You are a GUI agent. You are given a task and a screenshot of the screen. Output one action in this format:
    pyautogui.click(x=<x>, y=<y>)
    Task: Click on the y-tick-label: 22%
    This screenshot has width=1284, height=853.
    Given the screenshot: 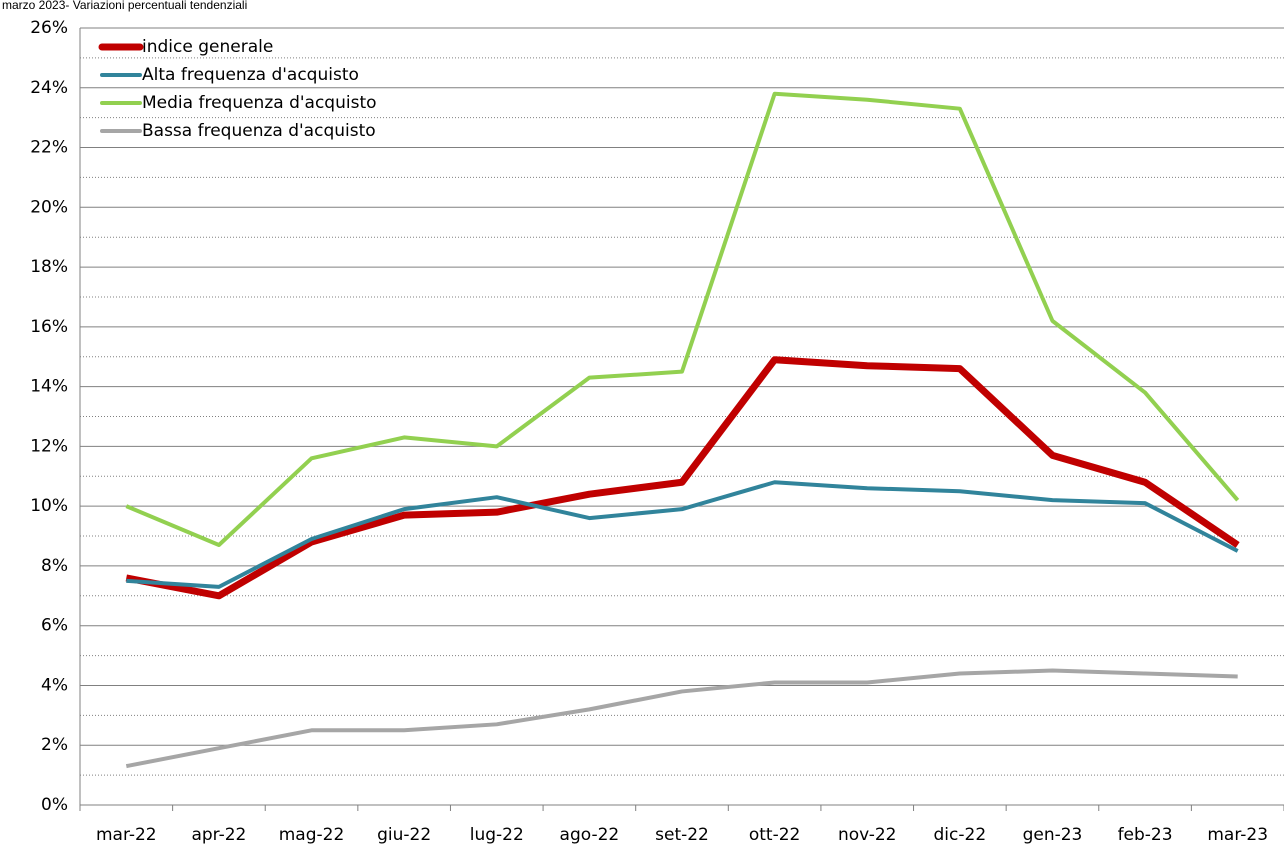 What is the action you would take?
    pyautogui.click(x=49, y=148)
    